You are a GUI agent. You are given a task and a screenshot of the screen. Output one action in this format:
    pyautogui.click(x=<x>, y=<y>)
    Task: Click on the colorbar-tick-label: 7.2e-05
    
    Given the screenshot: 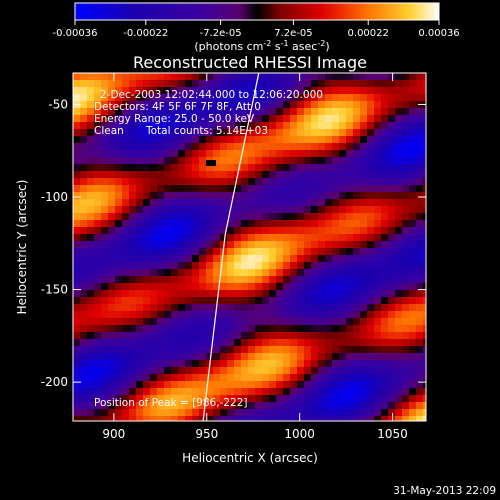 What is the action you would take?
    pyautogui.click(x=293, y=33)
    